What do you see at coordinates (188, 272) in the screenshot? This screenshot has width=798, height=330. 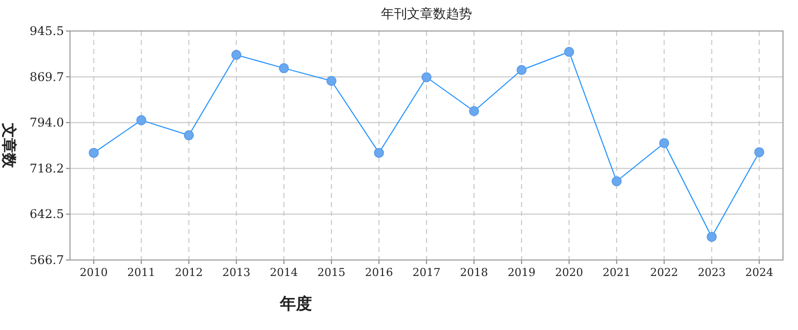 I see `x-tick-label: 2012` at bounding box center [188, 272].